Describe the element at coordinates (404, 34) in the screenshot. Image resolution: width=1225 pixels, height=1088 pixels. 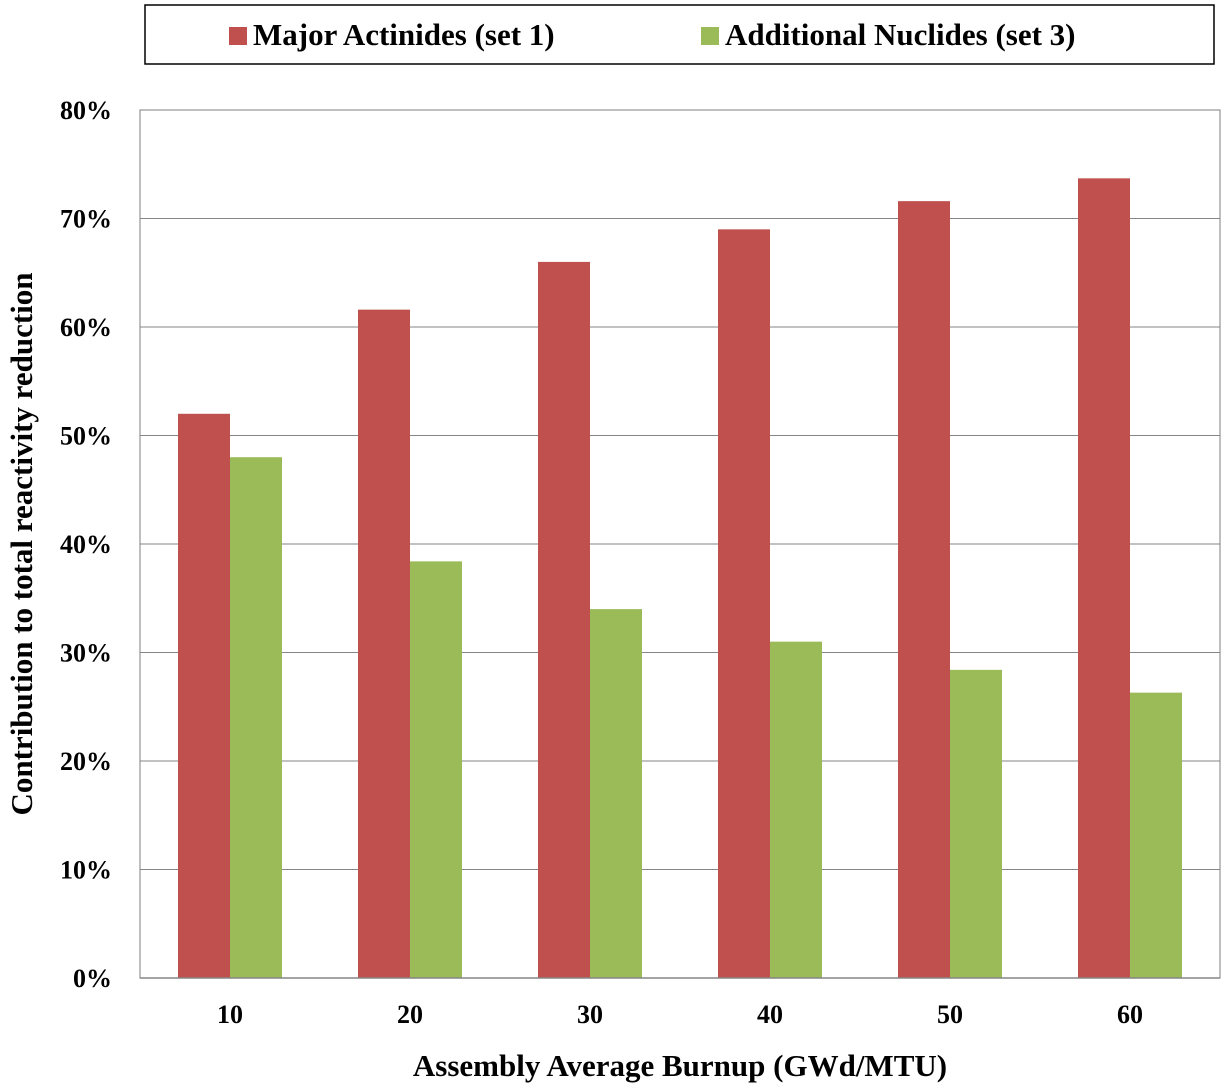
I see `legend-label-series-1: Major Actinides (set 1)` at that location.